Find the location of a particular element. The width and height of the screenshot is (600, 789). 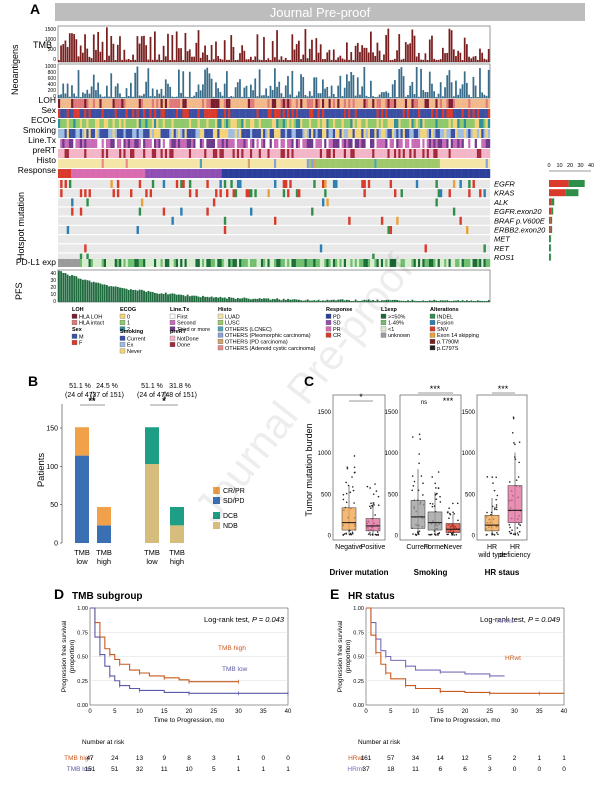

pfs-tick: 40 is located at coordinates (53, 274).